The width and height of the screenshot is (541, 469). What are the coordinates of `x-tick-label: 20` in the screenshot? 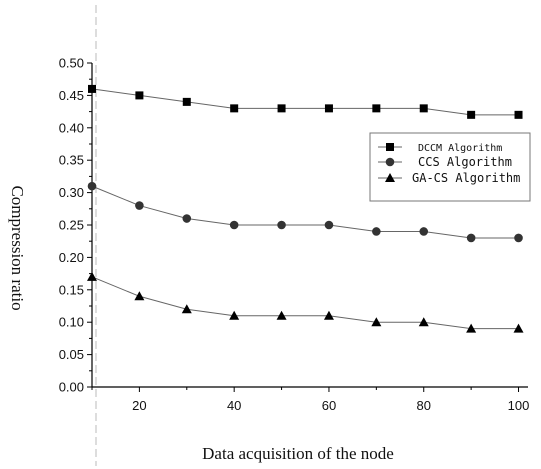 It's located at (139, 405).